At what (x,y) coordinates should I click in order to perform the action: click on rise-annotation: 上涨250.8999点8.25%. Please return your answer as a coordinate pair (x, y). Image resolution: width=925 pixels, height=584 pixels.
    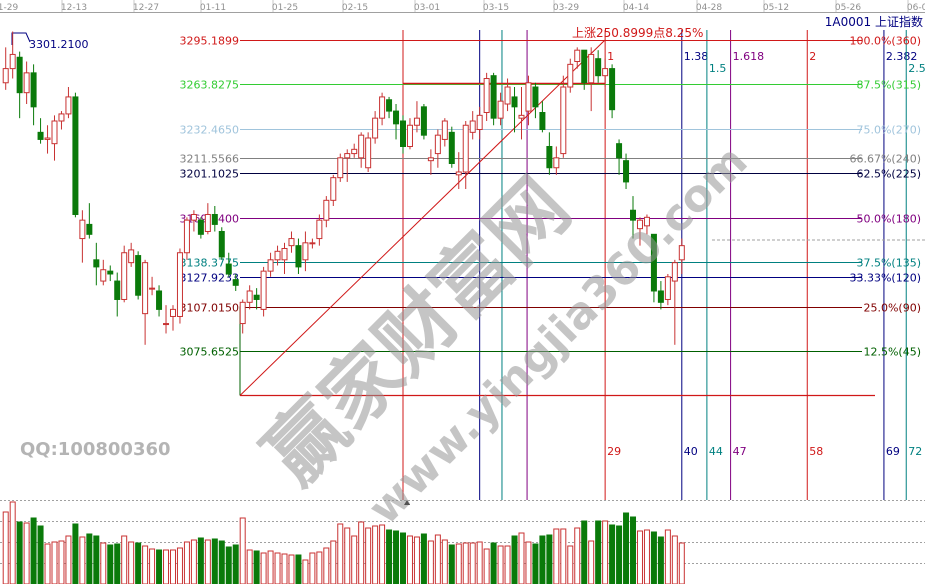
    Looking at the image, I should click on (637, 32).